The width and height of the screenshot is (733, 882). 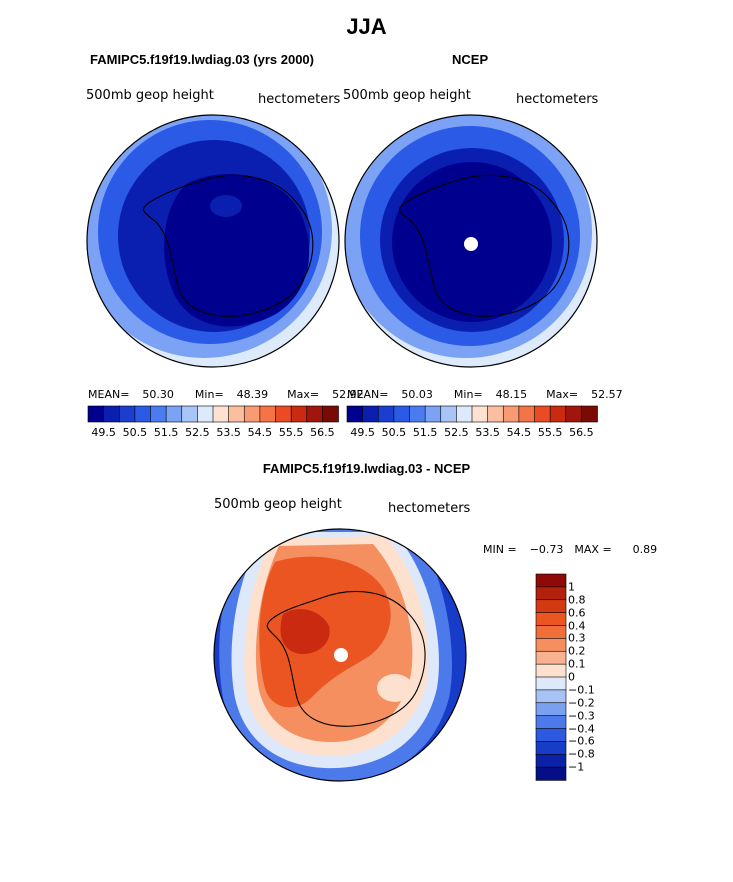 I want to click on diff-minmax: MIN = −0.73 MAX = 0.89, so click(x=570, y=549).